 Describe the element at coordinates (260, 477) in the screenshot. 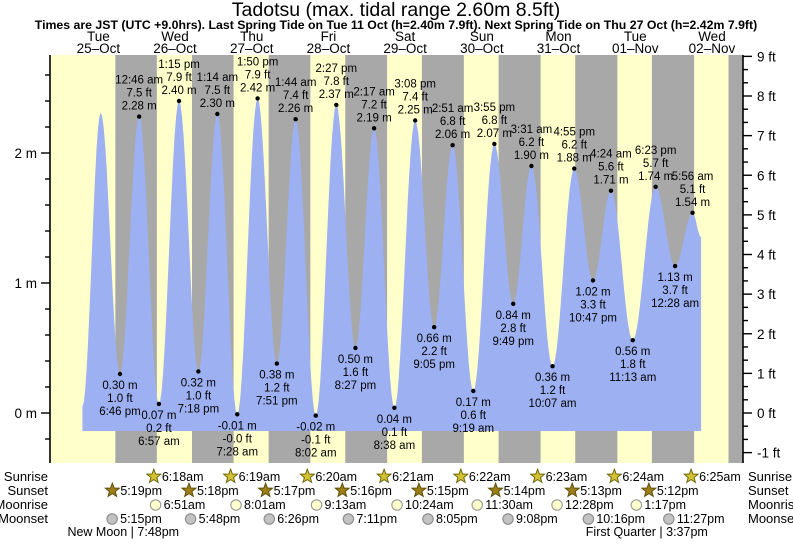

I see `sunrise-time: 6:19am` at that location.